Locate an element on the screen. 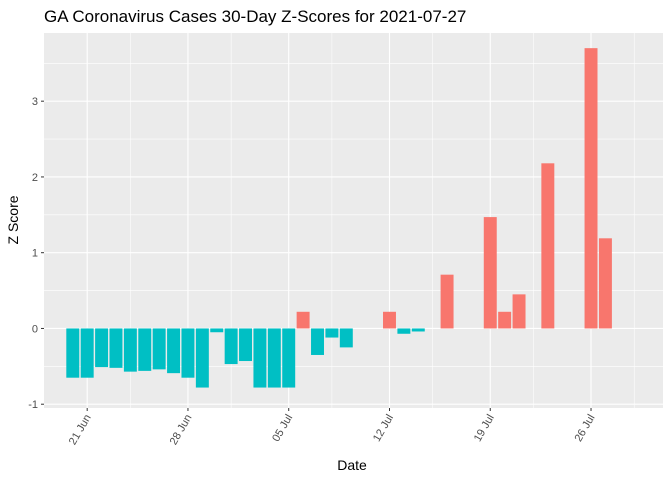  x-tick-label: 12 Jul is located at coordinates (383, 428).